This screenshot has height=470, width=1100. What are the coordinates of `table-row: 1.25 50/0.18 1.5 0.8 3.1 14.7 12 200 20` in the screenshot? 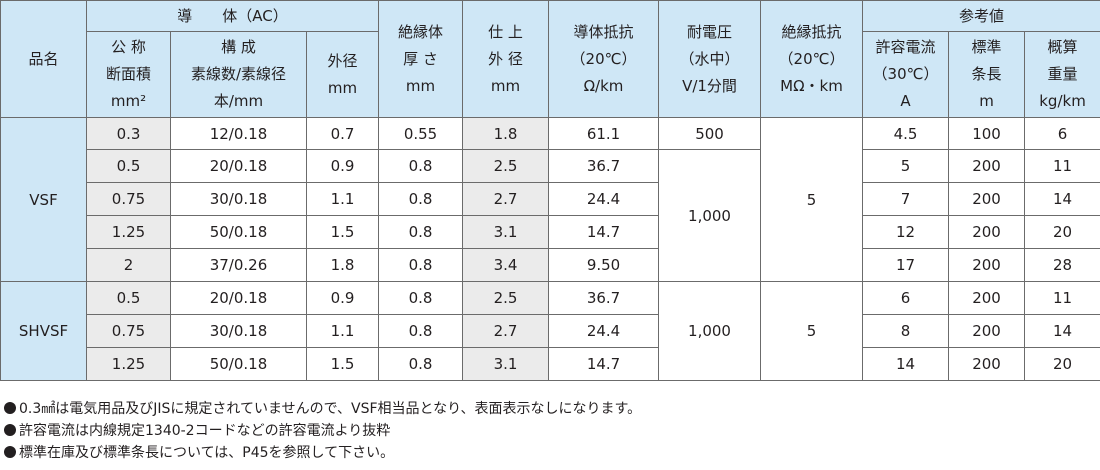 It's located at (550, 232).